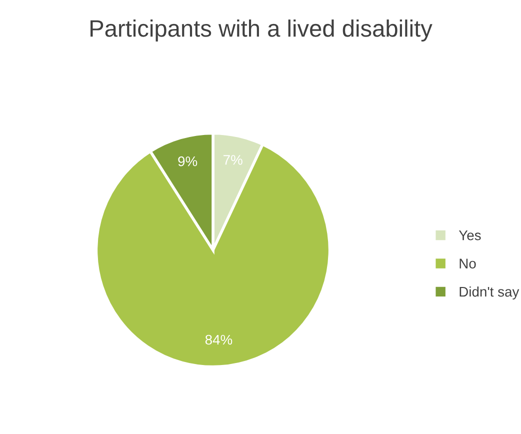 The height and width of the screenshot is (434, 521). Describe the element at coordinates (188, 161) in the screenshot. I see `data-label: 9%` at that location.